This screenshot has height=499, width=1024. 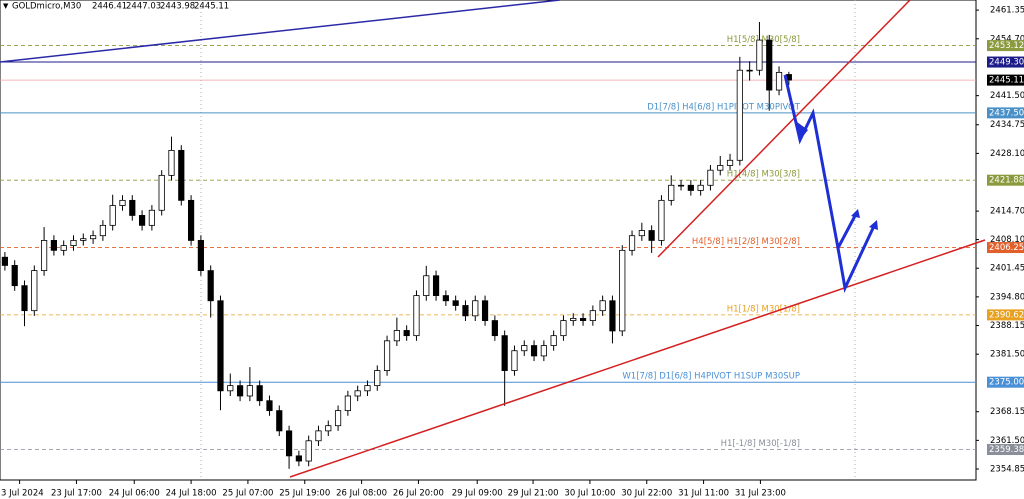 What do you see at coordinates (533, 494) in the screenshot?
I see `x-tick-label: 29 Jul 21:00` at bounding box center [533, 494].